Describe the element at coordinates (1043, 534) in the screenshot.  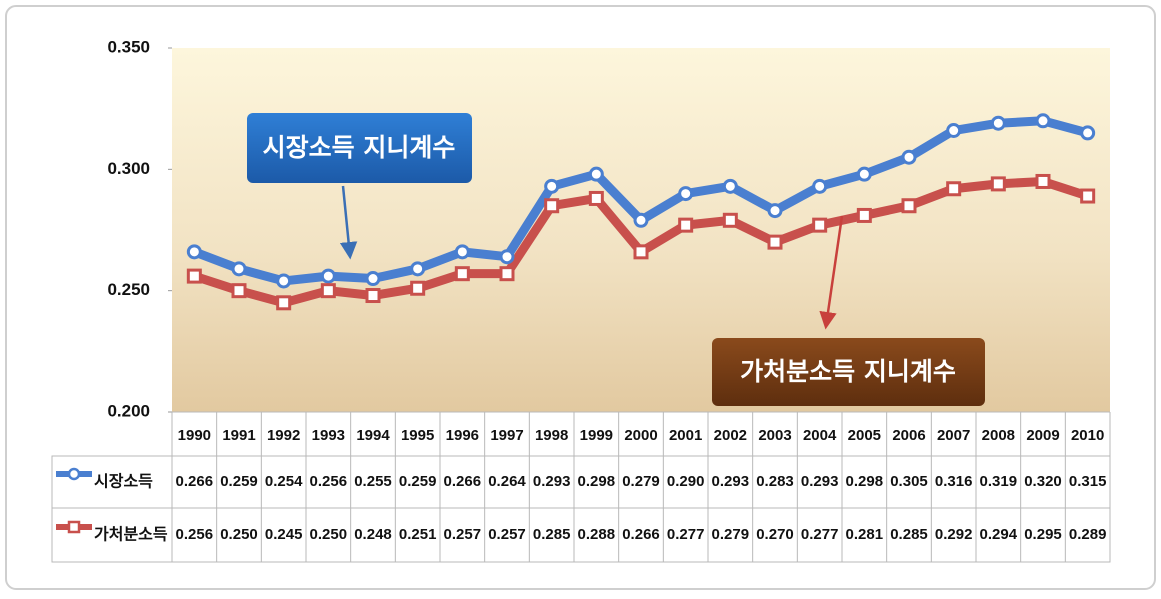
I see `table-value: 0.295` at that location.